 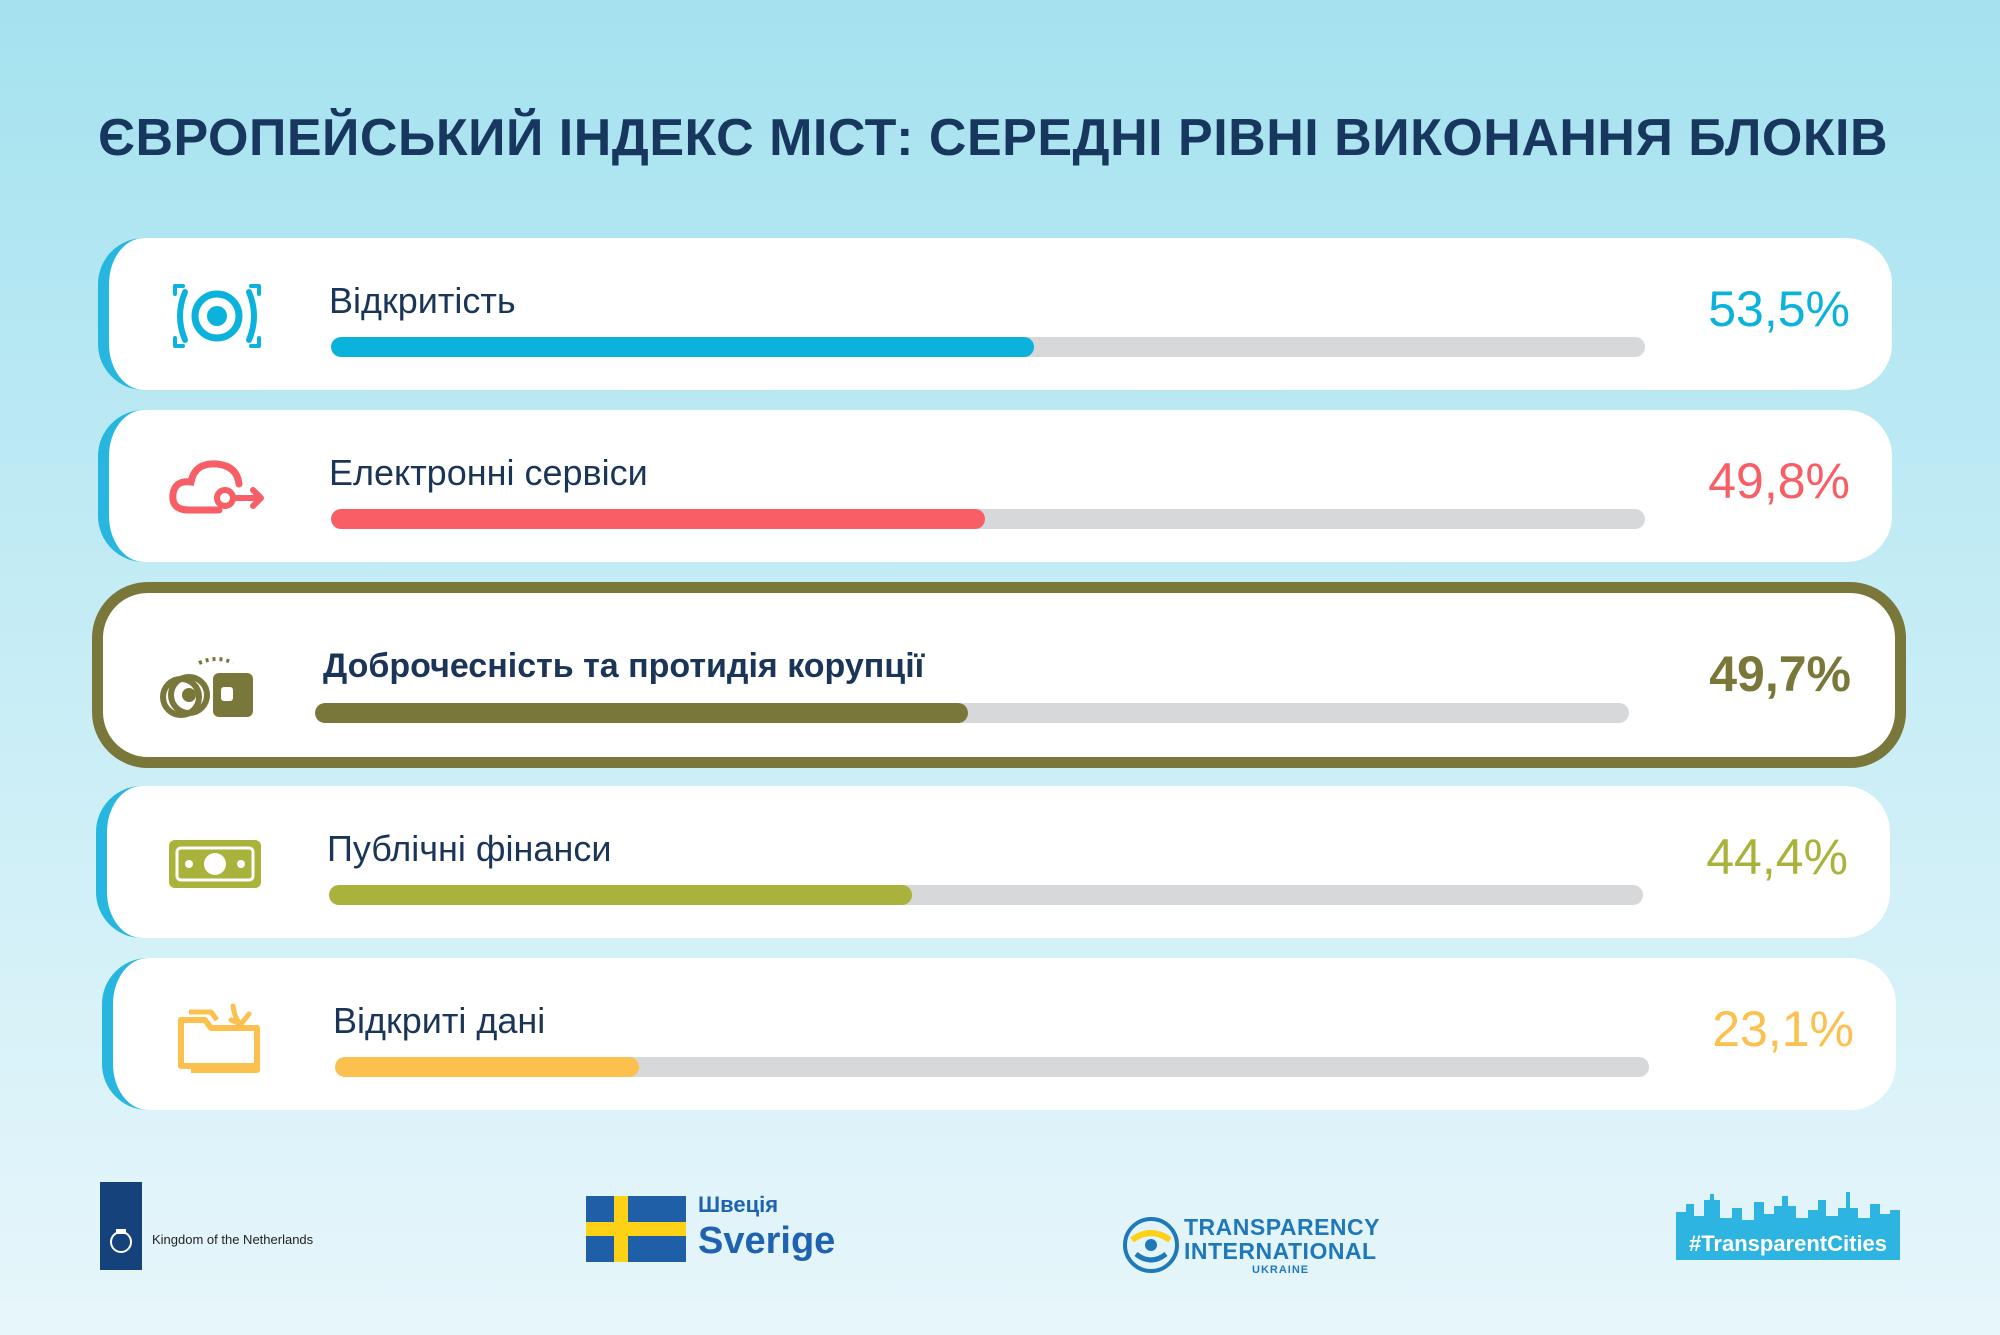 I want to click on banknote-icon, so click(x=215, y=864).